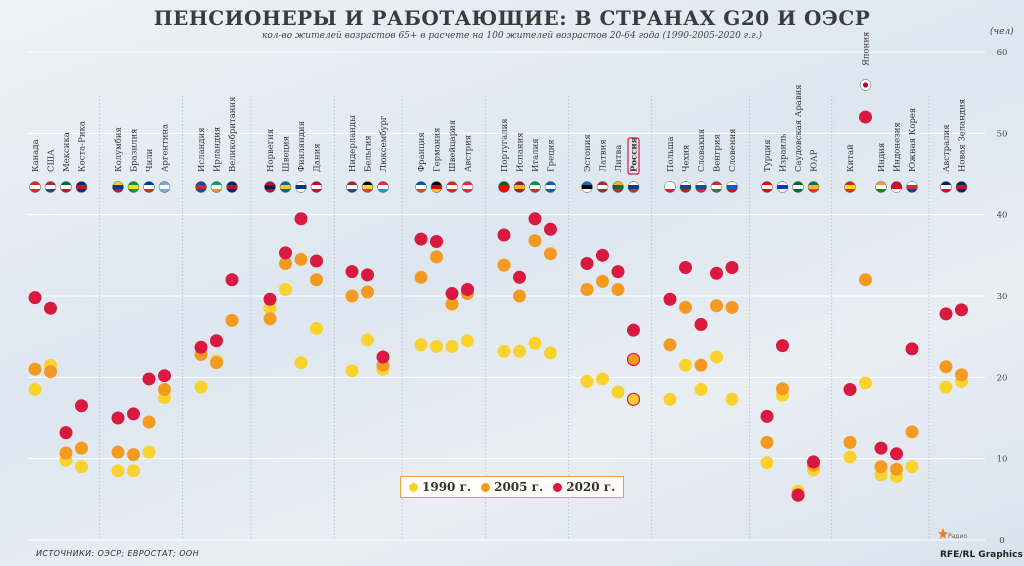 The image size is (1024, 566). I want to click on country-label: Индия, so click(882, 157).